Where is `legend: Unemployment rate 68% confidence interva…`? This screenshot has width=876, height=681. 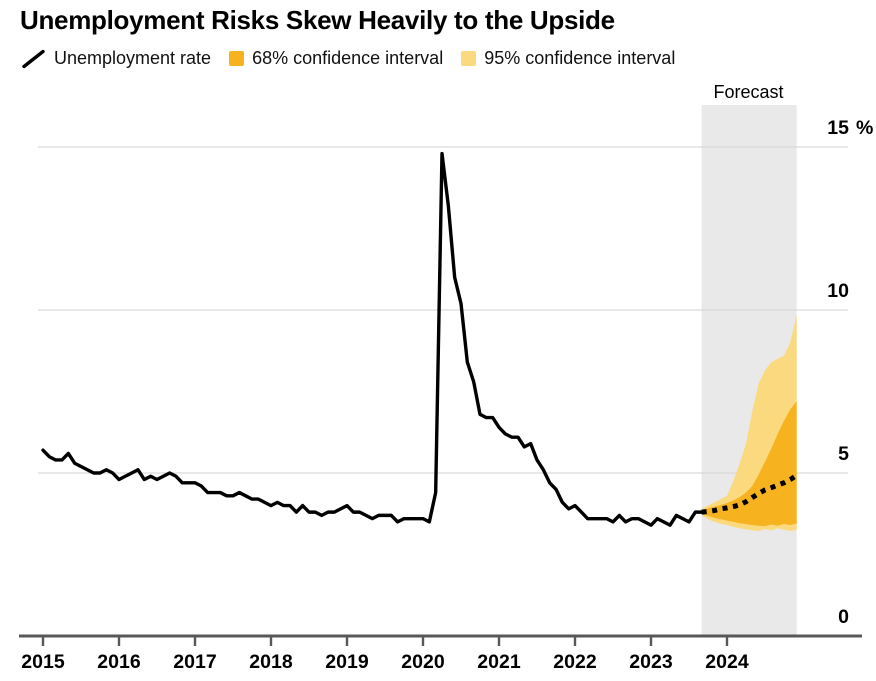
legend: Unemployment rate 68% confidence interva… is located at coordinates (348, 58).